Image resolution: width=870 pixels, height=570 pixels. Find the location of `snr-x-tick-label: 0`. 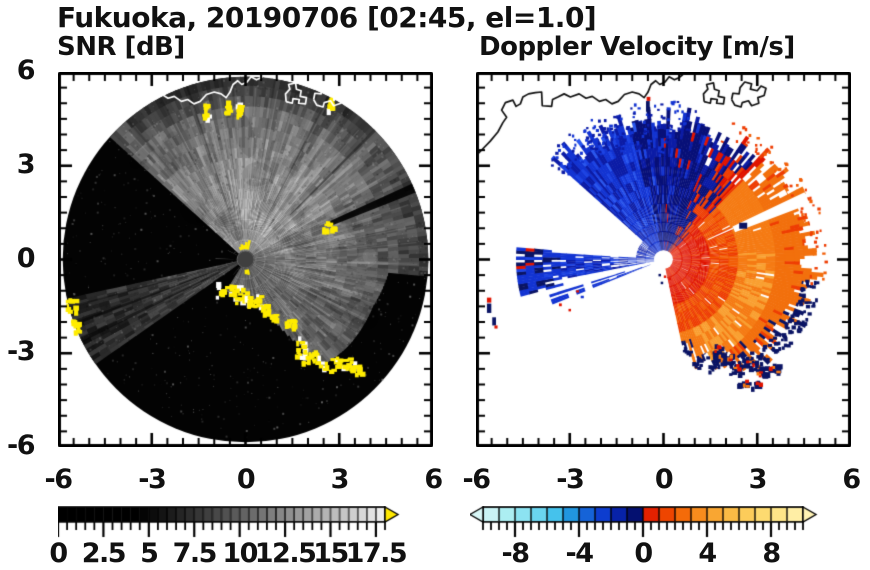

snr-x-tick-label: 0 is located at coordinates (246, 479).